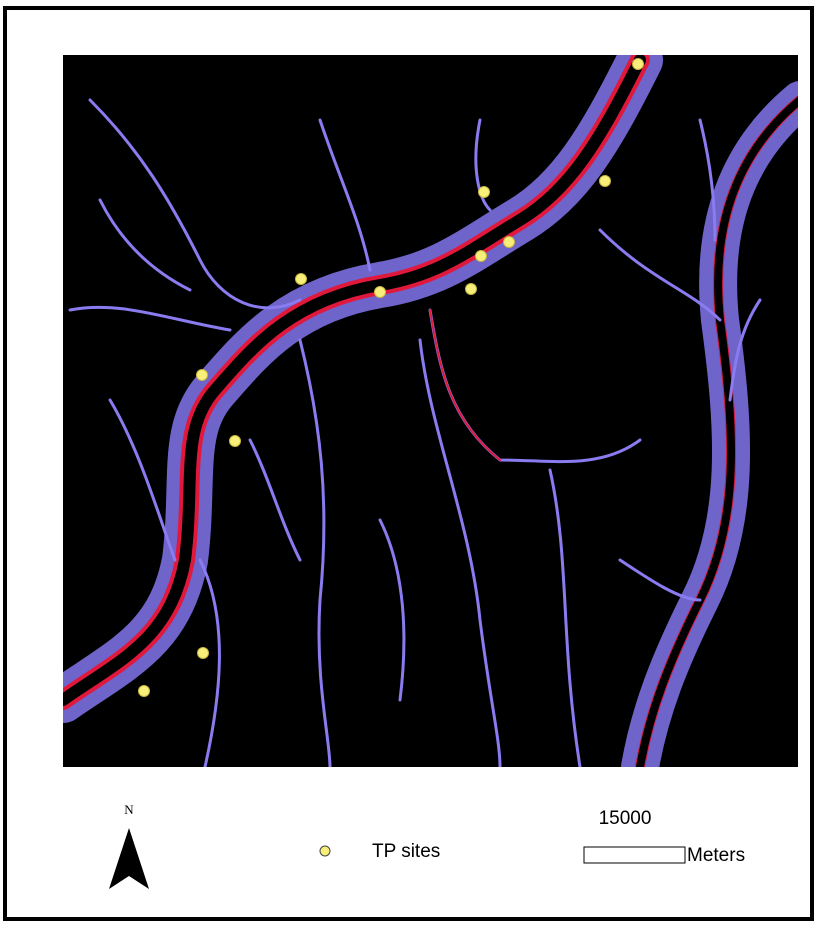 The width and height of the screenshot is (816, 926). Describe the element at coordinates (139, 858) in the screenshot. I see `arrow-right` at that location.